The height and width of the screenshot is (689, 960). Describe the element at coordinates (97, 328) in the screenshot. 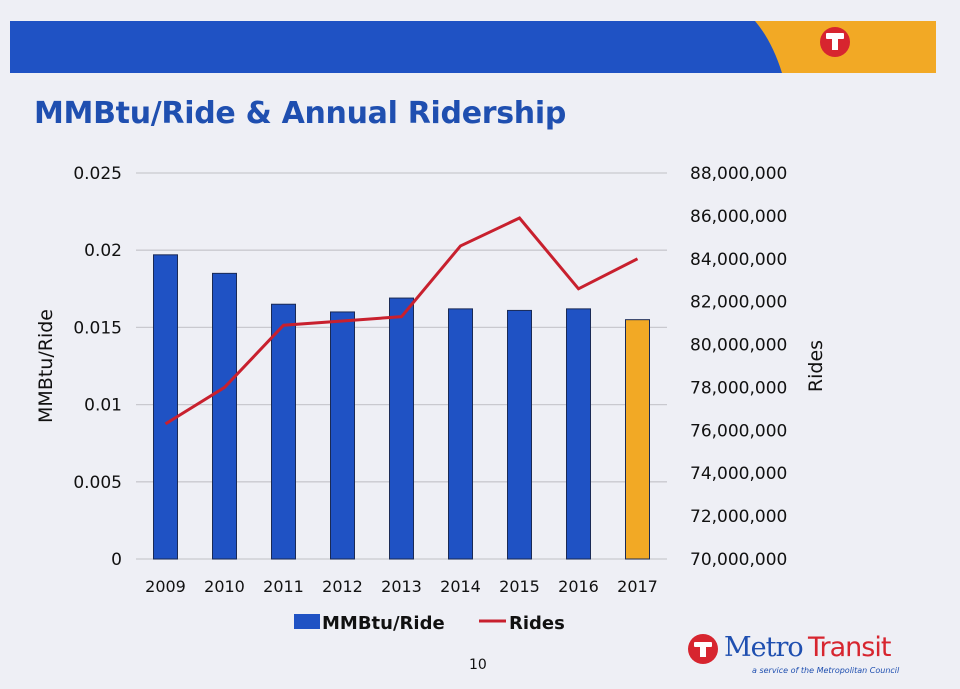

I see `left-tick-label: 0.015` at that location.